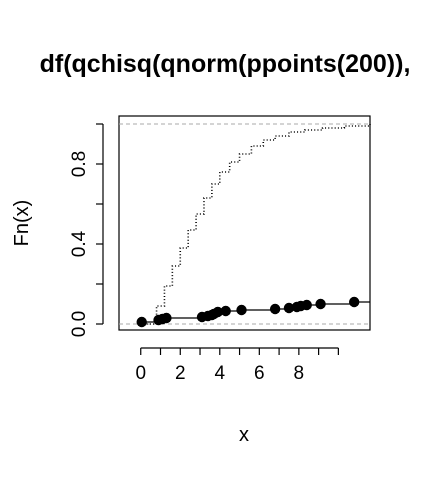  What do you see at coordinates (79, 164) in the screenshot?
I see `y-tick-label: 0.8` at bounding box center [79, 164].